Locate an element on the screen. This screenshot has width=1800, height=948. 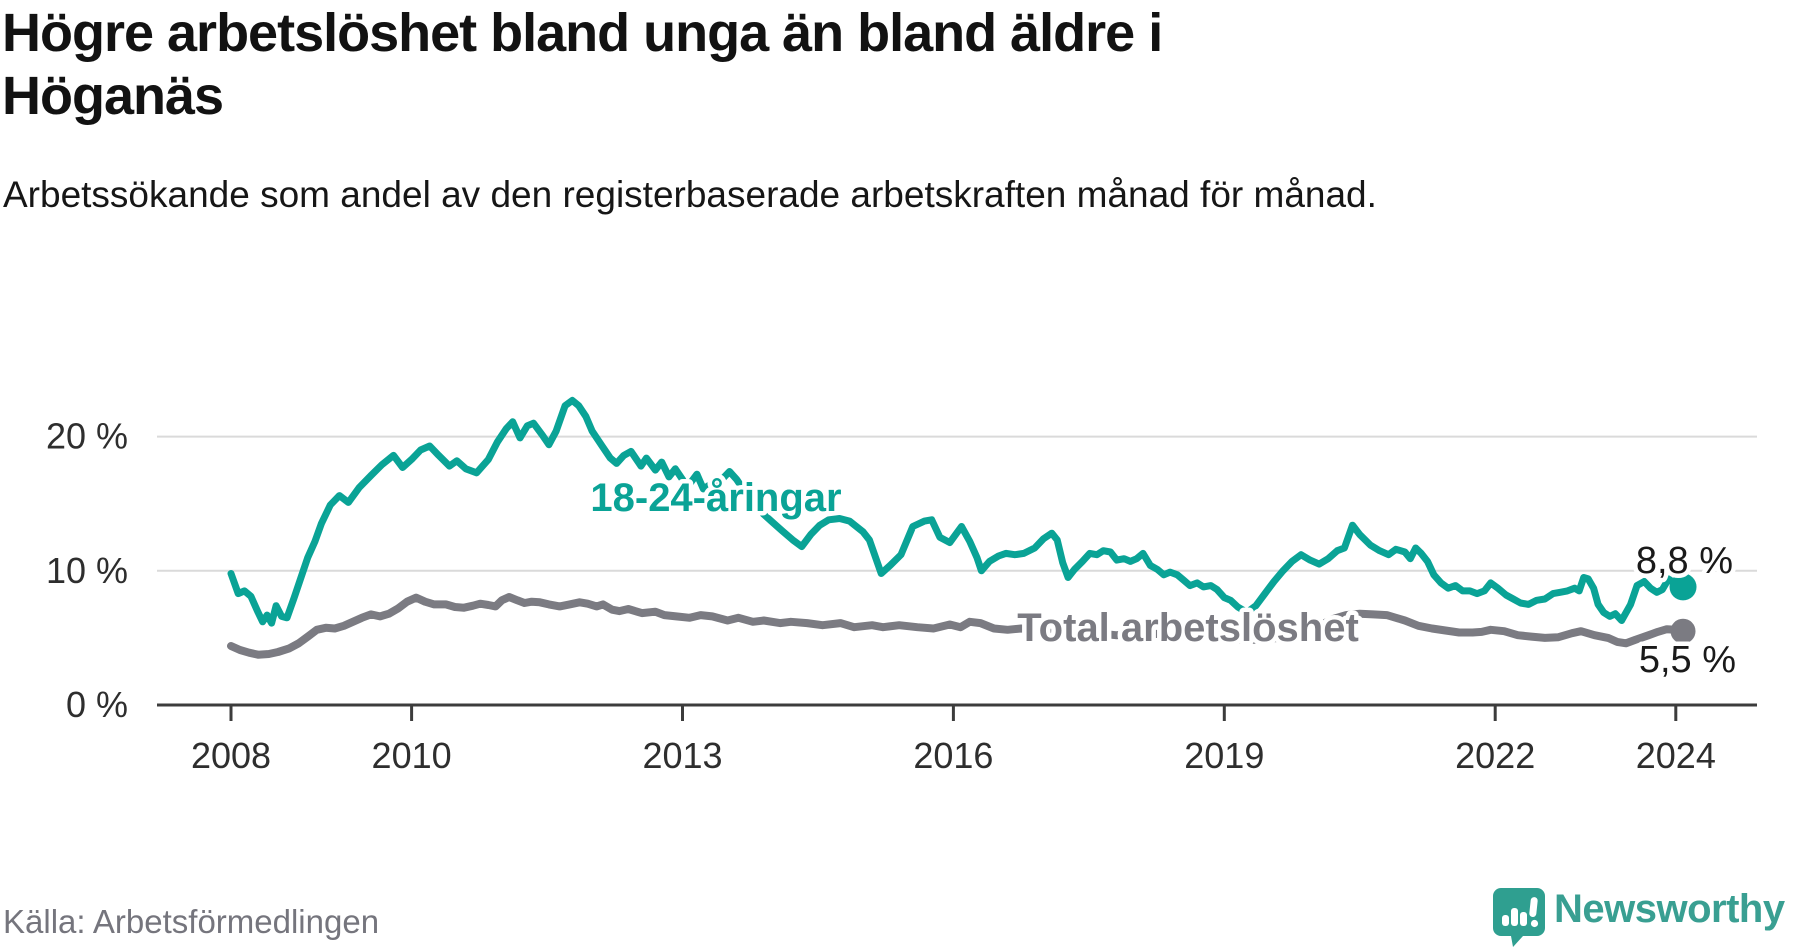
logo-exclamation-dot is located at coordinates (1534, 923).